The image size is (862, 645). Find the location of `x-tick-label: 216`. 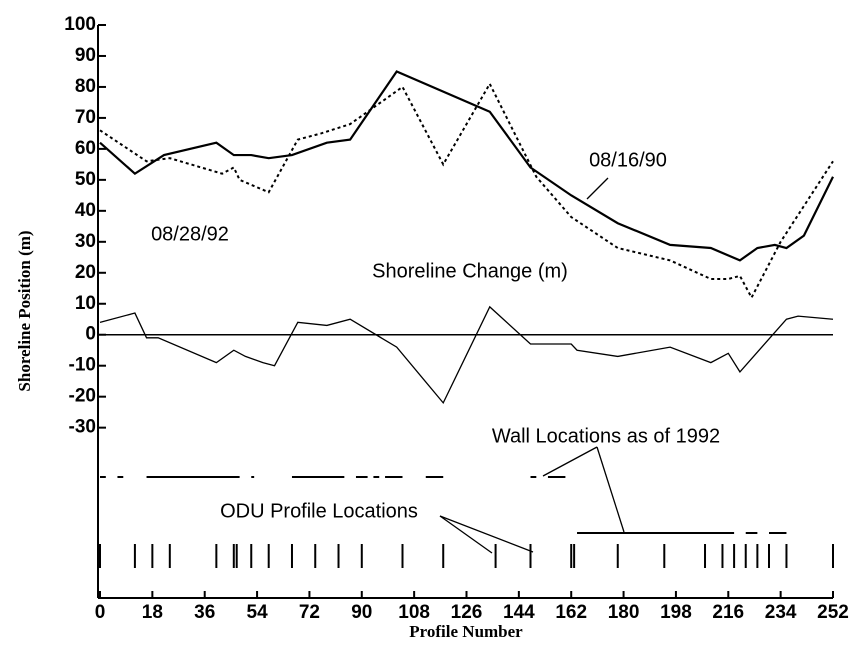

x-tick-label: 216 is located at coordinates (728, 612).